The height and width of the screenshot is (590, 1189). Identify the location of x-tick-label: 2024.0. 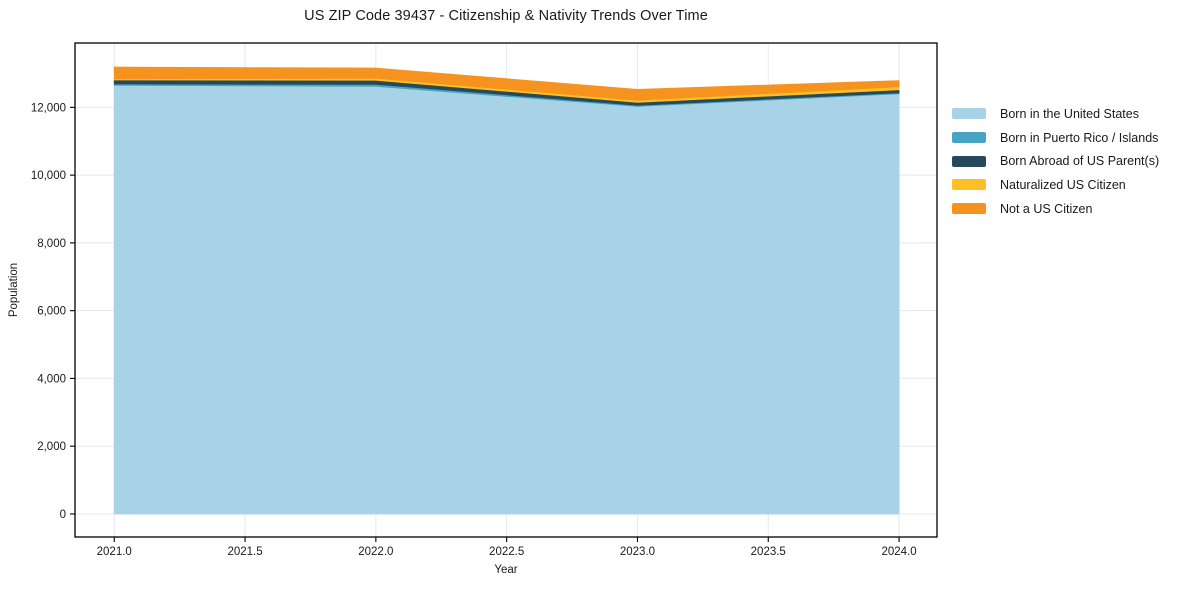
(898, 552).